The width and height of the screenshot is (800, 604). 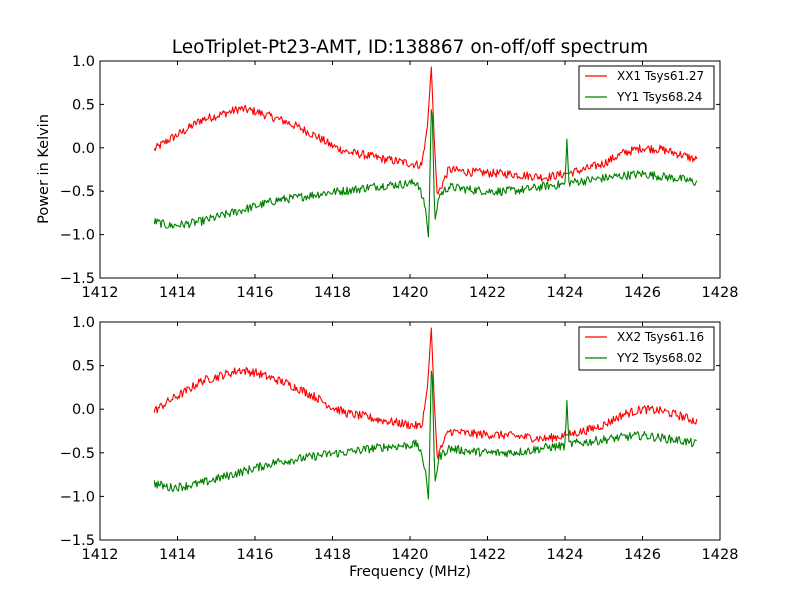 I want to click on x-axis-label: Frequency (MHz), so click(x=410, y=572).